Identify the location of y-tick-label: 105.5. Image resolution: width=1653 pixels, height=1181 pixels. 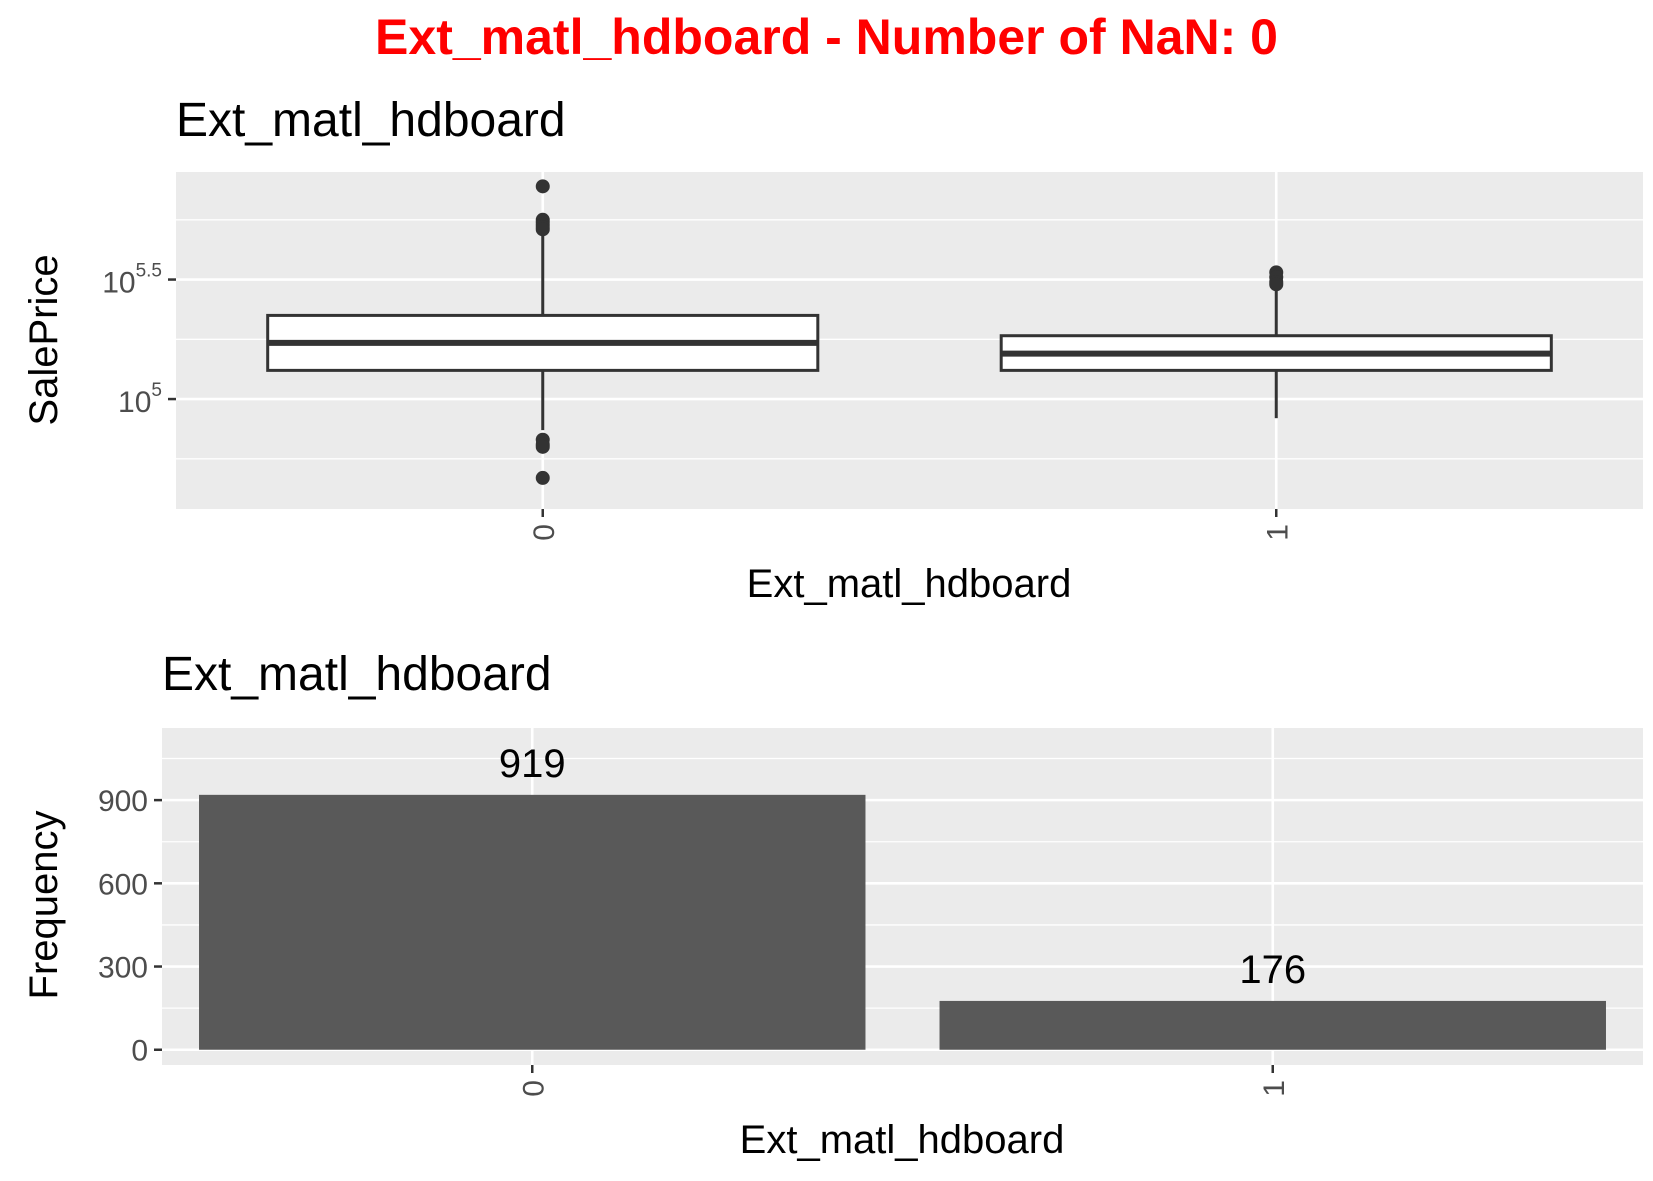
(132, 280).